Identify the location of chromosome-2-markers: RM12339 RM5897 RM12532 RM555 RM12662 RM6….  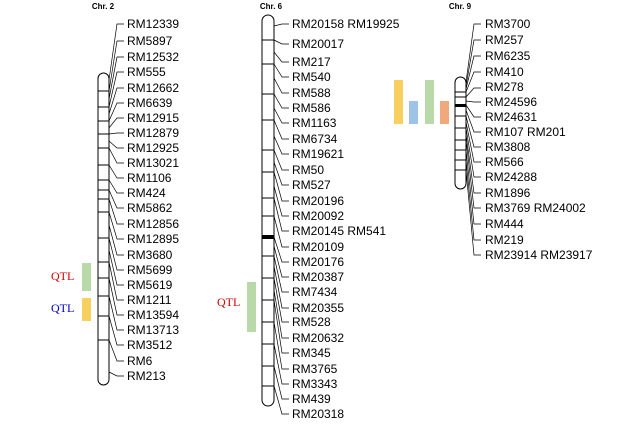
(153, 200).